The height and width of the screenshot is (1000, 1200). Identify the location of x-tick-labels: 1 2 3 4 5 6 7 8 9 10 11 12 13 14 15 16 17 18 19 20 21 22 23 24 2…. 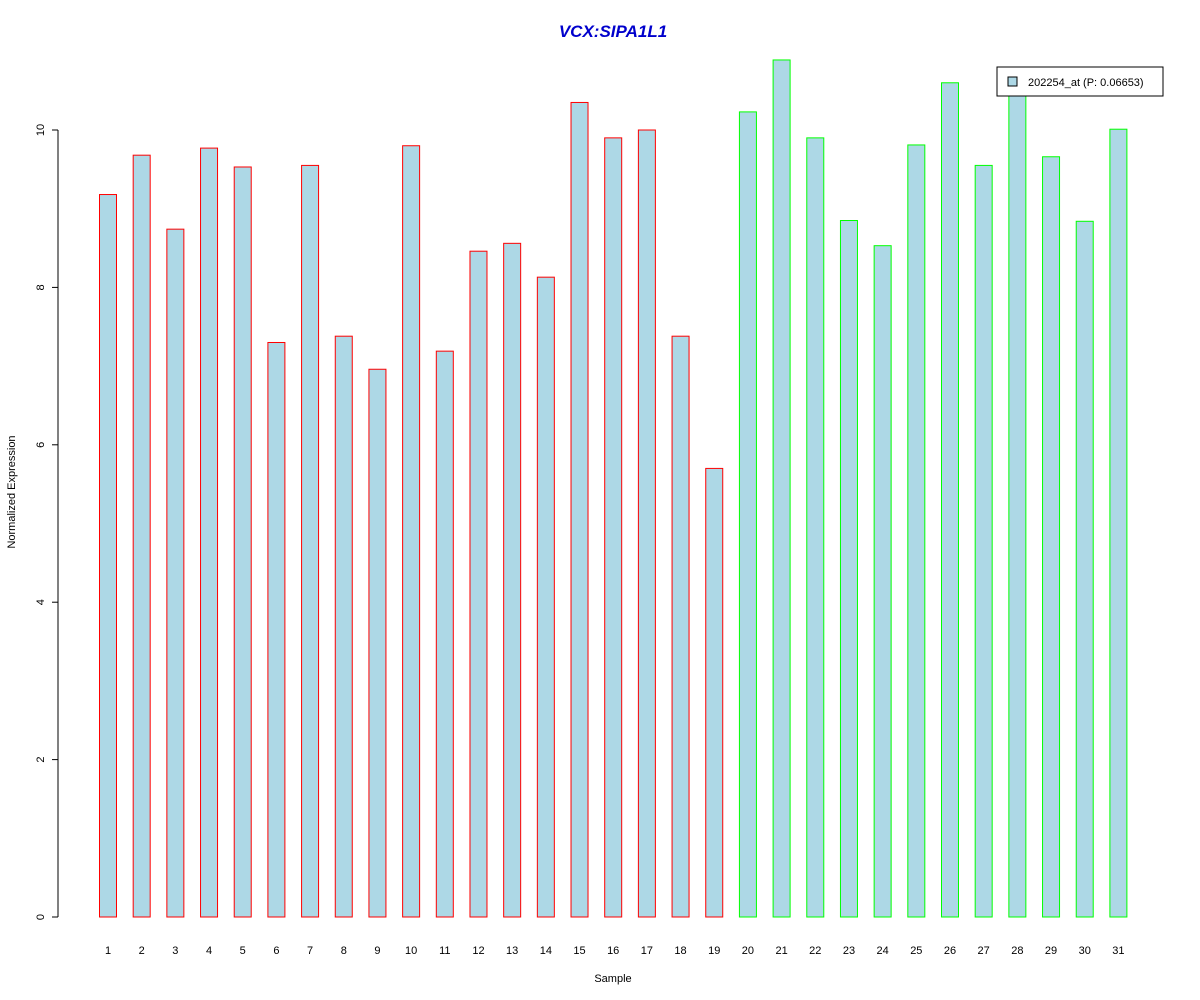
(615, 951).